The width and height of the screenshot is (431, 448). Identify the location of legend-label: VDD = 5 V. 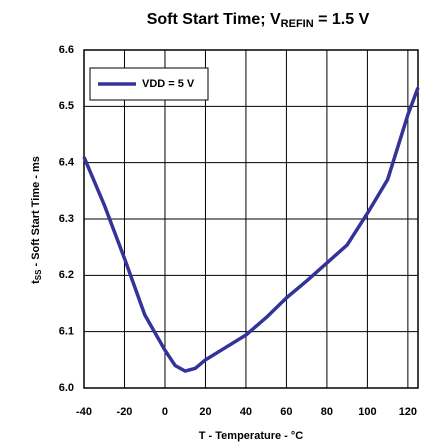
(168, 84).